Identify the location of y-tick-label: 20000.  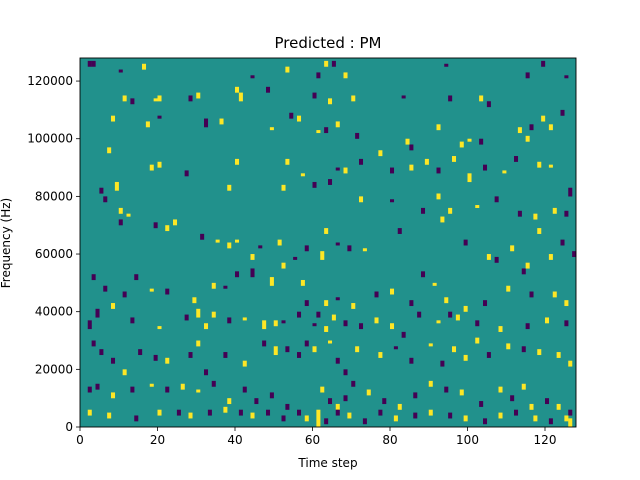
(54, 369).